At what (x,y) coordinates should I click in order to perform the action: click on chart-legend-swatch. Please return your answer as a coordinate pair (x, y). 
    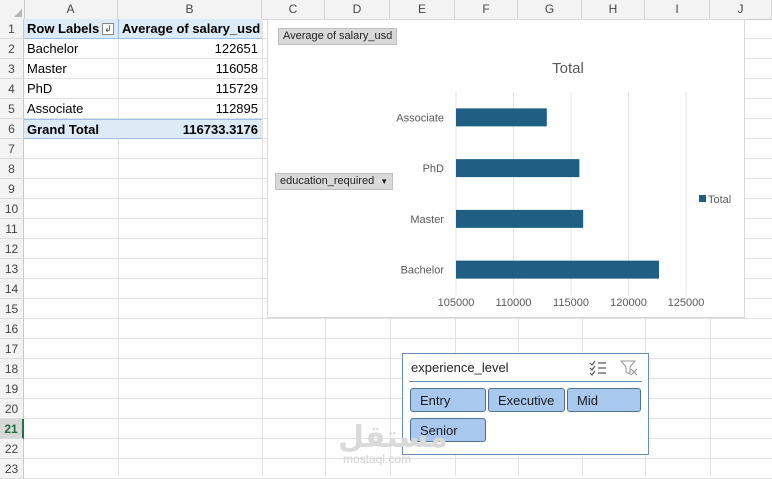
    Looking at the image, I should click on (702, 198).